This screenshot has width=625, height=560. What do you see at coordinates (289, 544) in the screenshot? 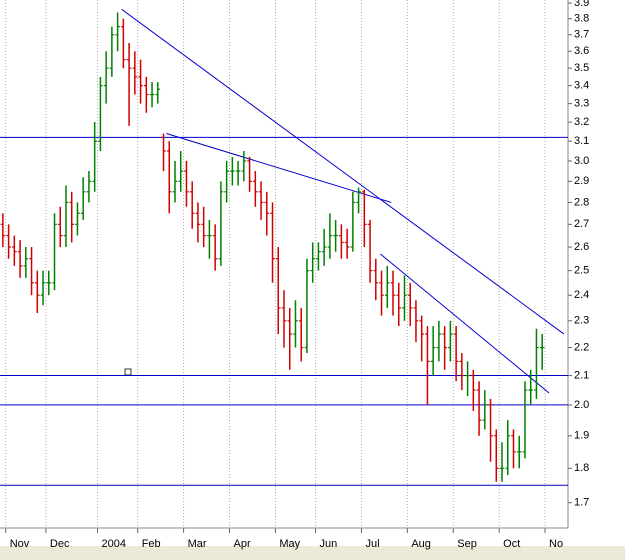
I see `x-tick-label: May` at bounding box center [289, 544].